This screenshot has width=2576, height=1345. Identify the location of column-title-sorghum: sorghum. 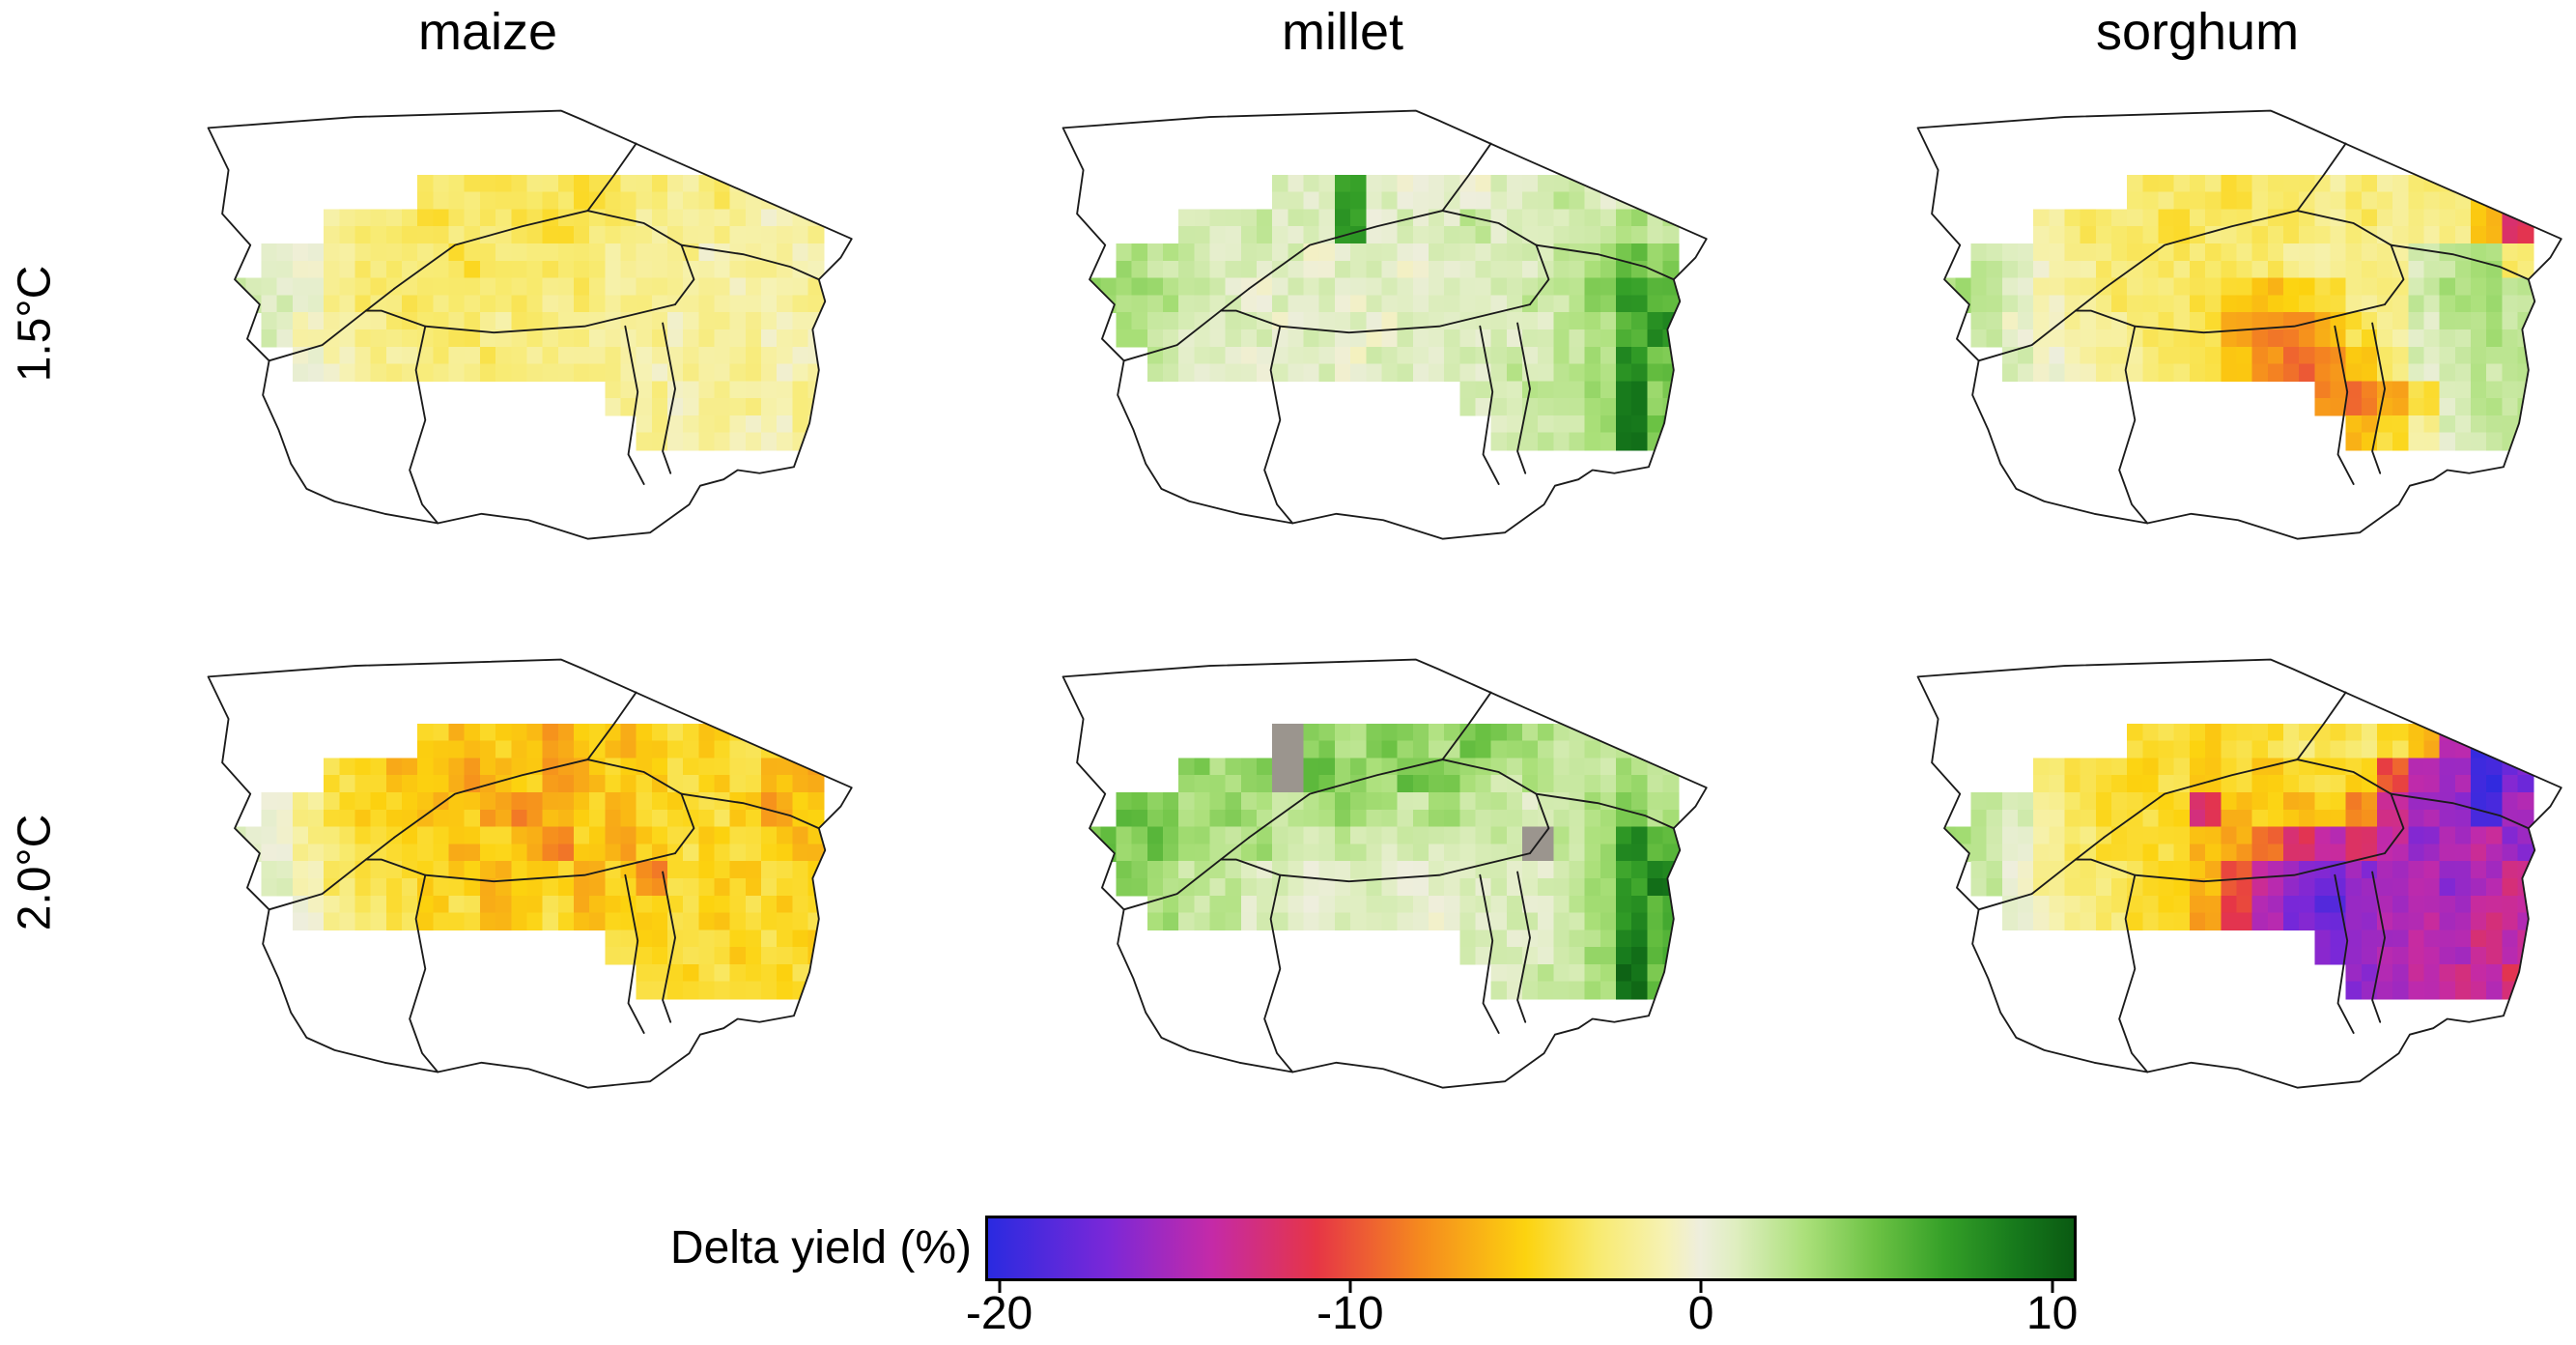
(2197, 32).